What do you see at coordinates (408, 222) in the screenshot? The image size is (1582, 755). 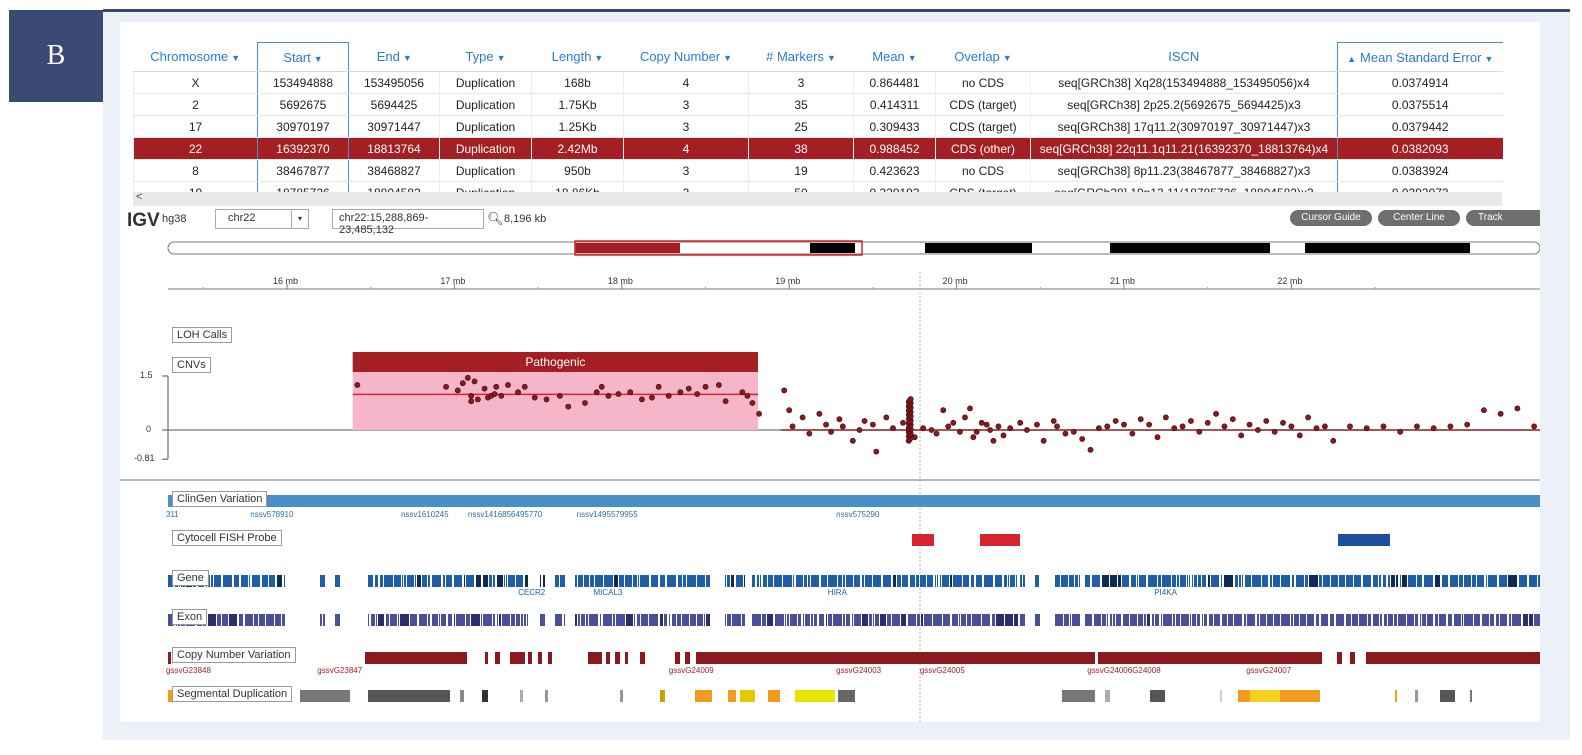 I see `locus-input: chr22:15,288,869-23,485,132` at bounding box center [408, 222].